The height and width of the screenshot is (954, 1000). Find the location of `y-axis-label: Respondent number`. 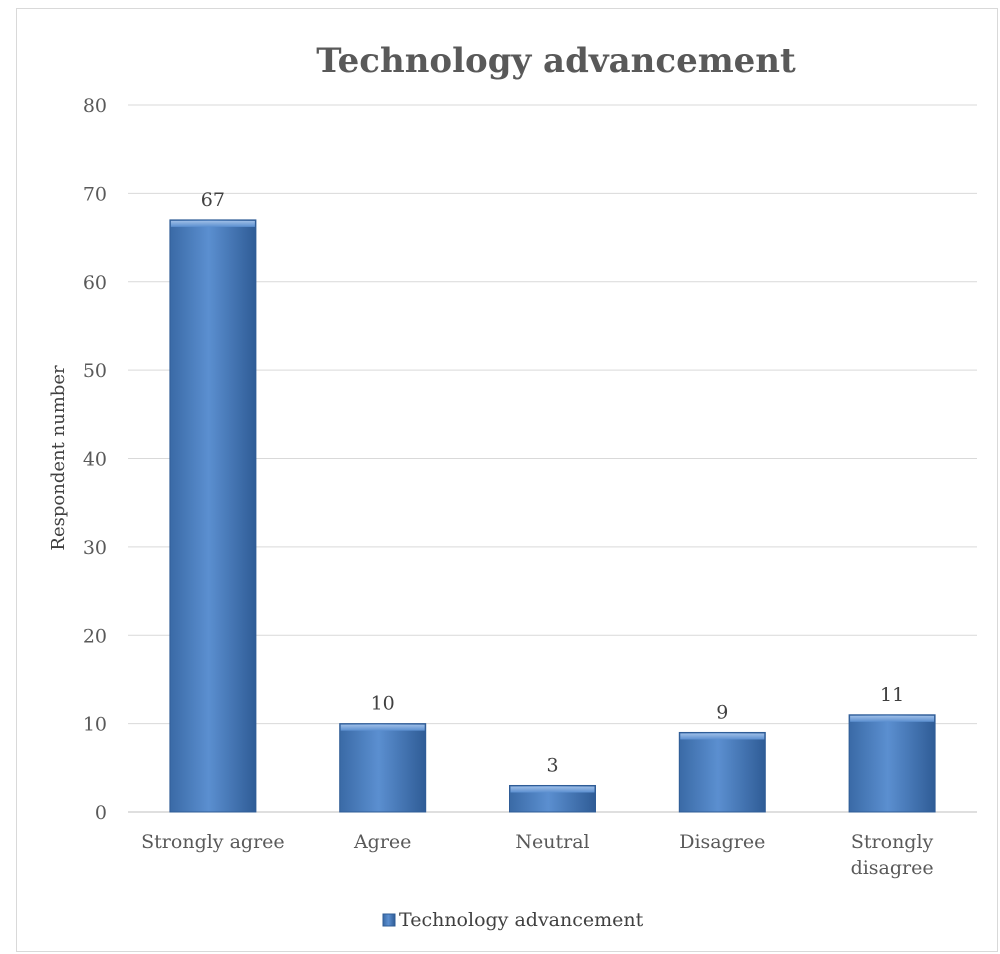

y-axis-label: Respondent number is located at coordinates (58, 458).